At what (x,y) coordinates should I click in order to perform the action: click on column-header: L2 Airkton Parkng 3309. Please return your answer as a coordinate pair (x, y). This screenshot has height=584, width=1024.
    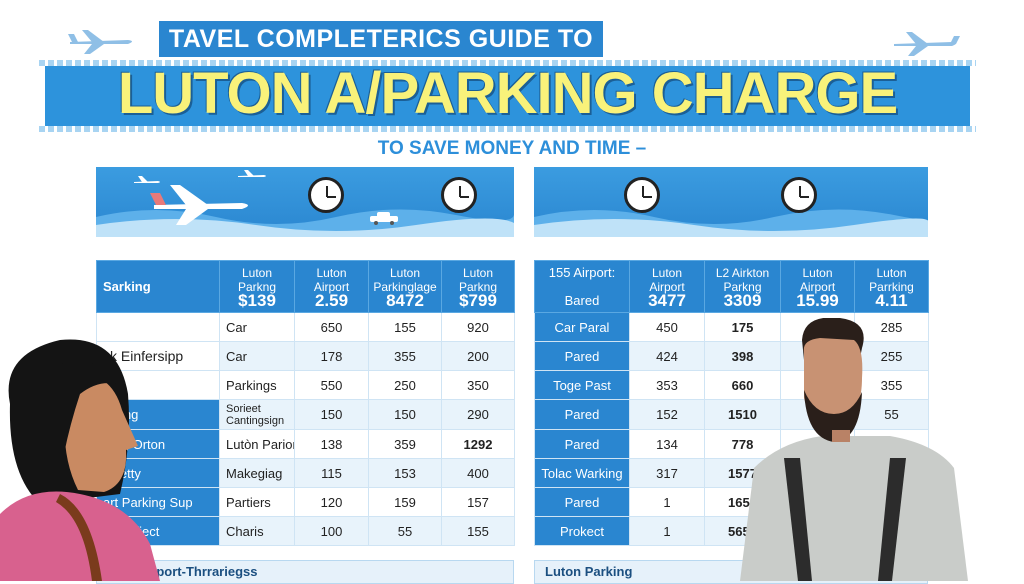
    Looking at the image, I should click on (742, 286).